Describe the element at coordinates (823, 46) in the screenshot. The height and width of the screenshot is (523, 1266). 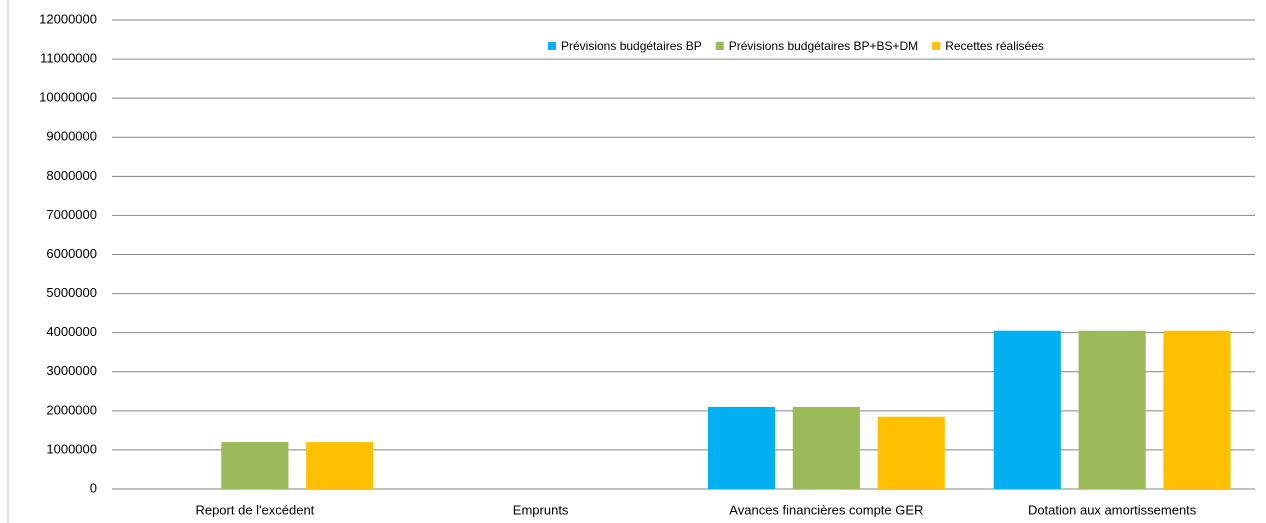
I see `legend-label: Prévisions budgétaires BP+BS+DM` at that location.